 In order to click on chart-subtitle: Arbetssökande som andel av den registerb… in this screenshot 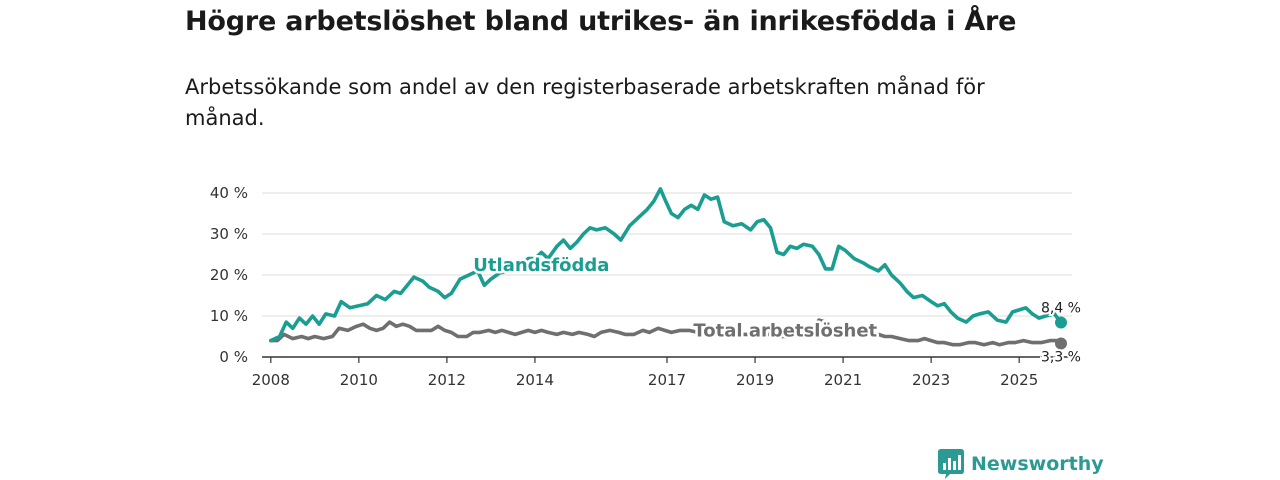, I will do `click(585, 102)`.